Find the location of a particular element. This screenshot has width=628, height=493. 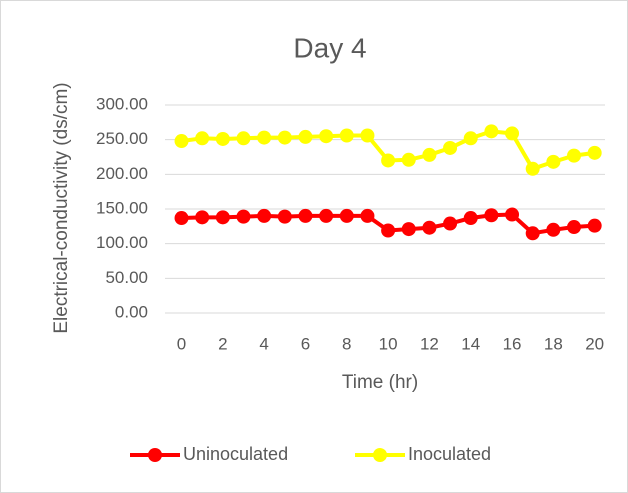

y-tick-label: 250.00 is located at coordinates (122, 138).